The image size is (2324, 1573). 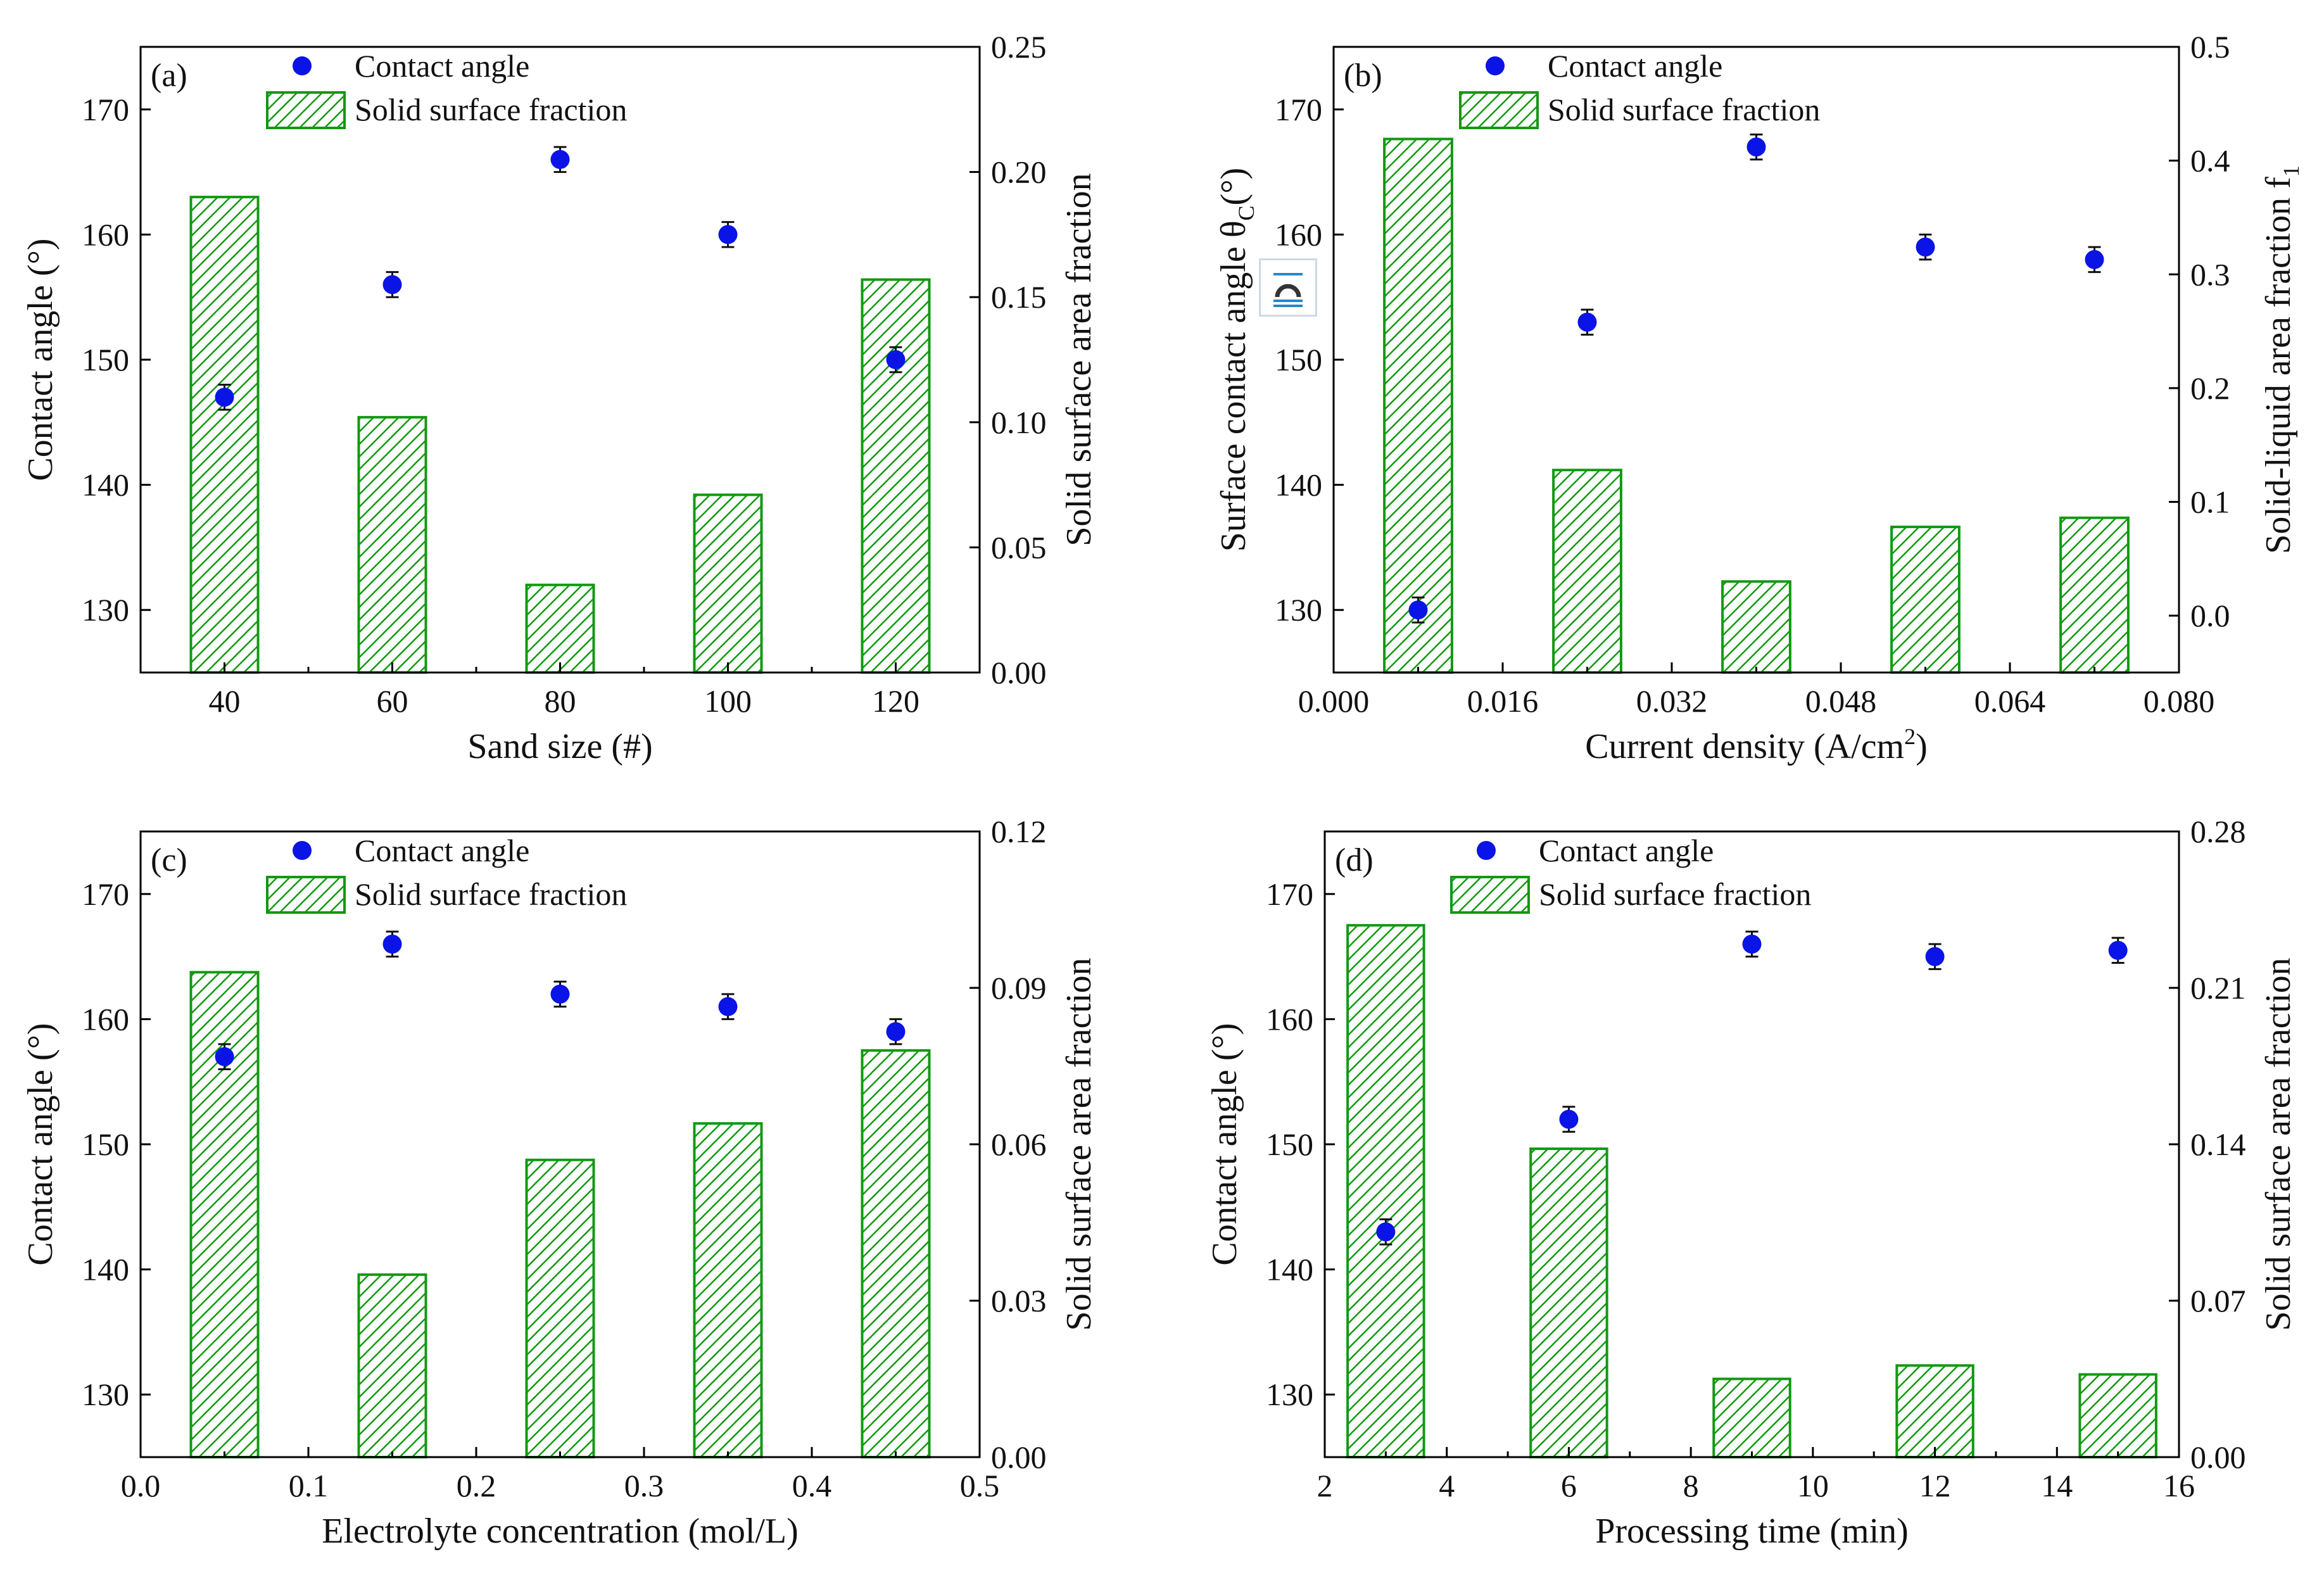 I want to click on x-axis-label: Processing time (min), so click(x=1752, y=1531).